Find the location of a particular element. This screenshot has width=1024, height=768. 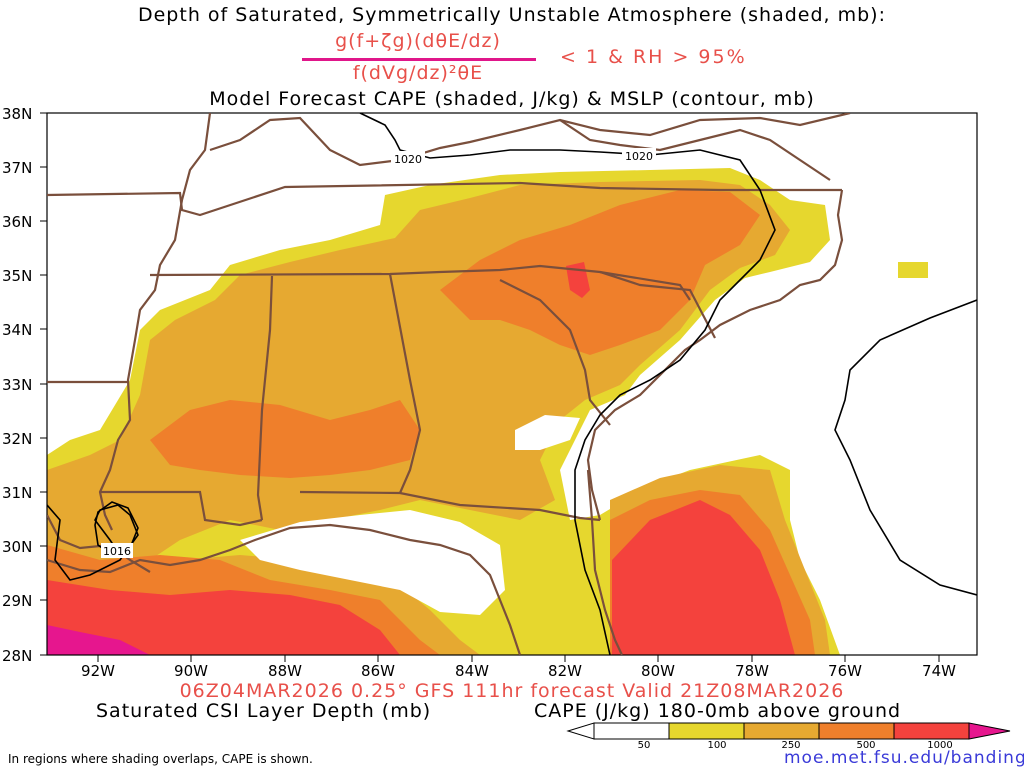

contour-label-1016: 1016 is located at coordinates (117, 551).